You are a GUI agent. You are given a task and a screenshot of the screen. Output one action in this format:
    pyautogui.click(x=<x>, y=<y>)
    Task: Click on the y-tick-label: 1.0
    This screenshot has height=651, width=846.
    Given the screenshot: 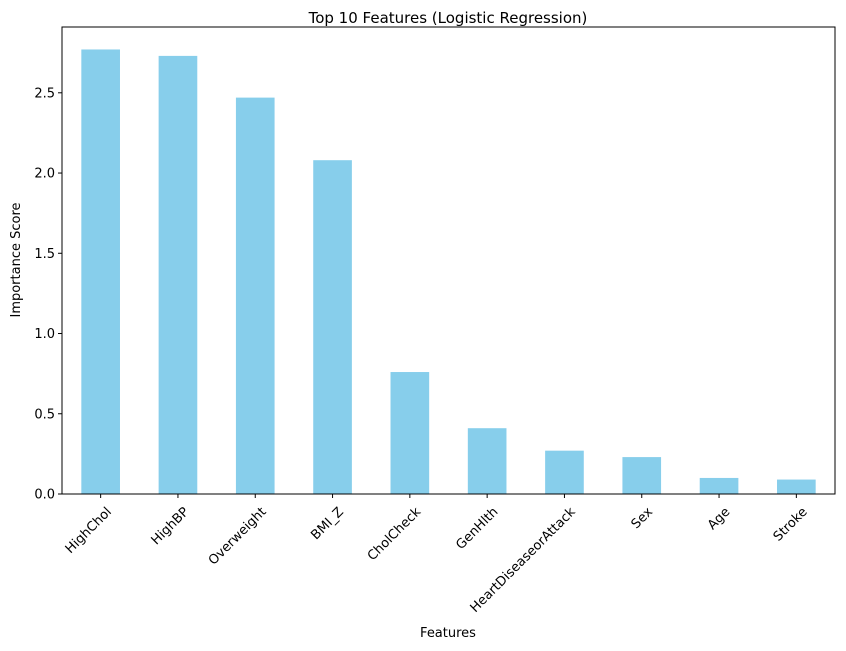 What is the action you would take?
    pyautogui.click(x=44, y=334)
    